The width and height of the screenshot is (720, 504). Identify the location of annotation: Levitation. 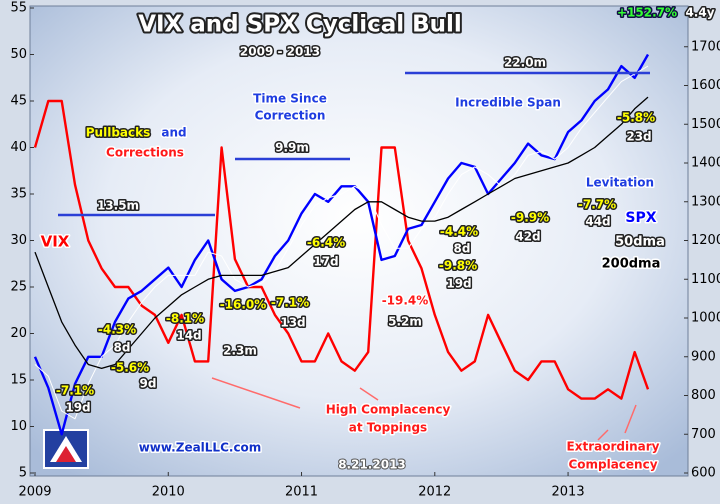
(620, 183).